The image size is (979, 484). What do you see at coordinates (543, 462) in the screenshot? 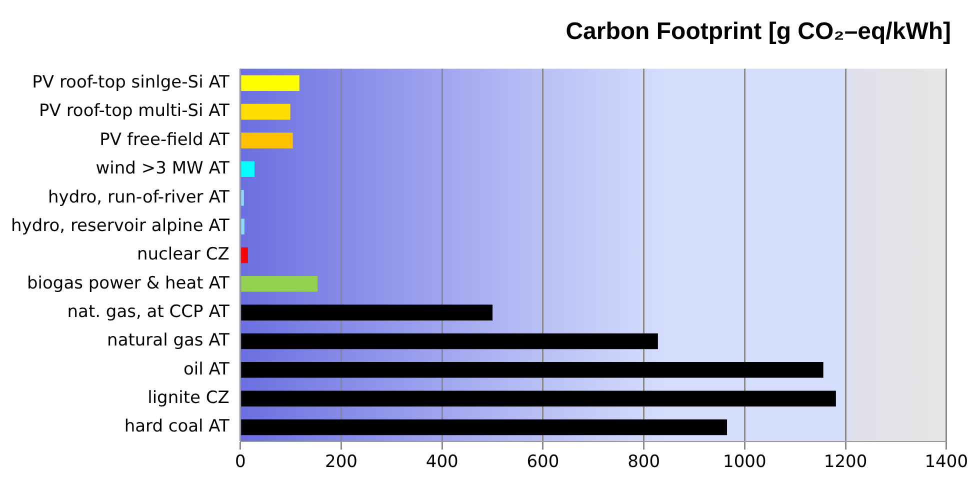
I see `x-tick-label: 600` at bounding box center [543, 462].